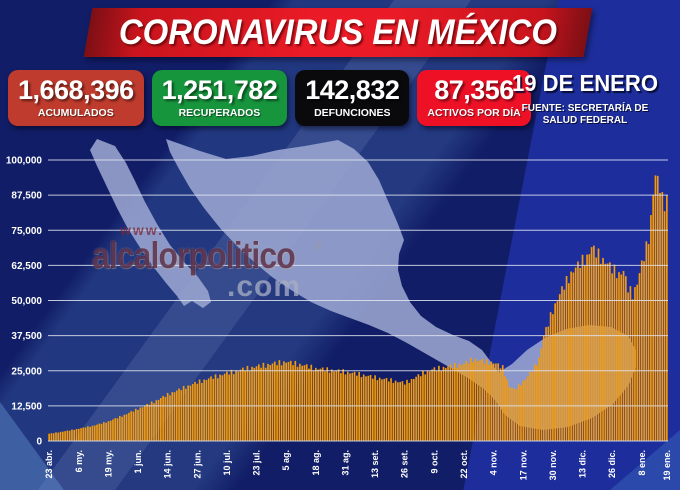 The height and width of the screenshot is (490, 680). What do you see at coordinates (286, 460) in the screenshot?
I see `x-axis-tick-label: 5 ag.` at bounding box center [286, 460].